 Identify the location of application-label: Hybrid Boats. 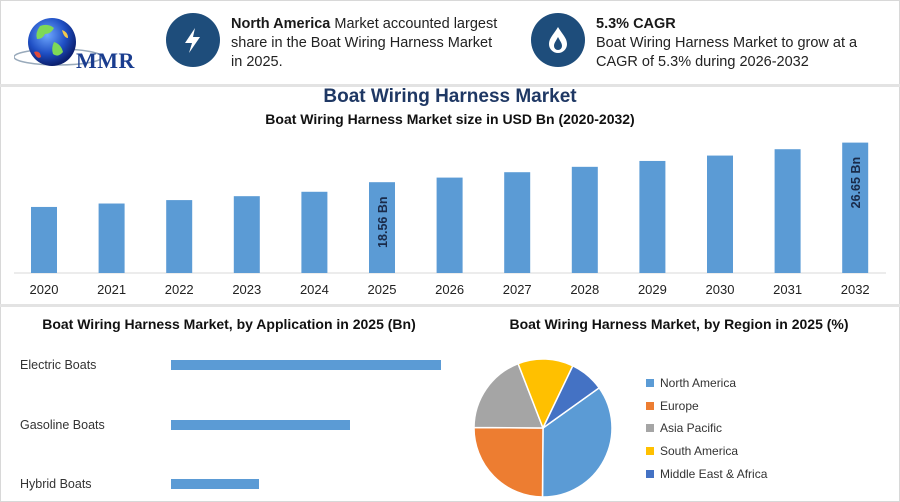
(56, 484).